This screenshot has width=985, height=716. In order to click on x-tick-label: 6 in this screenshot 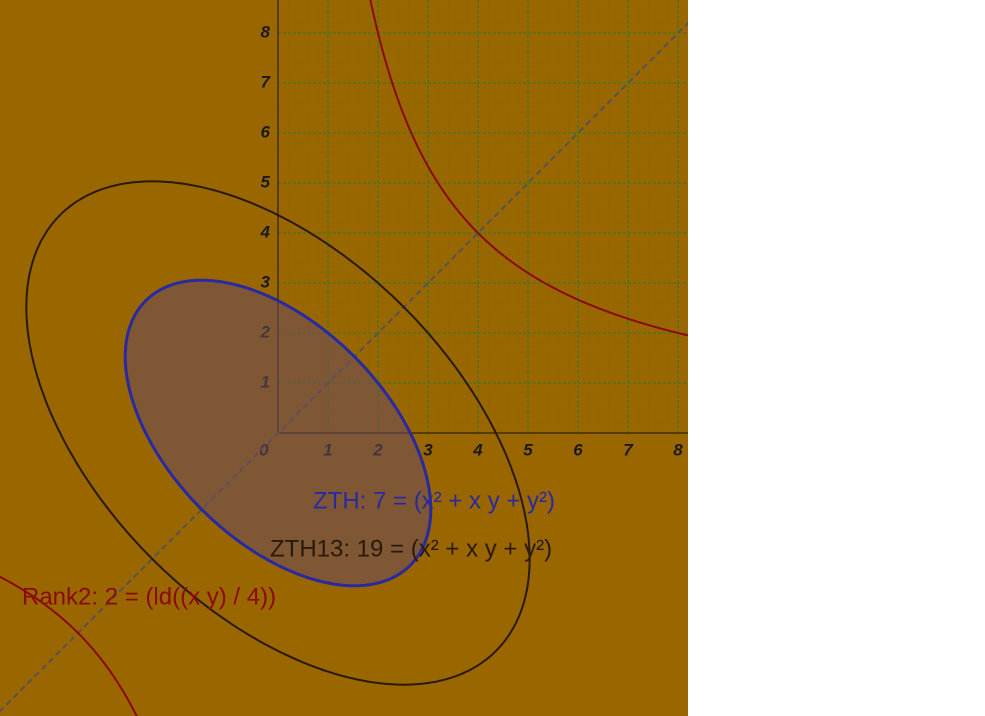, I will do `click(578, 449)`.